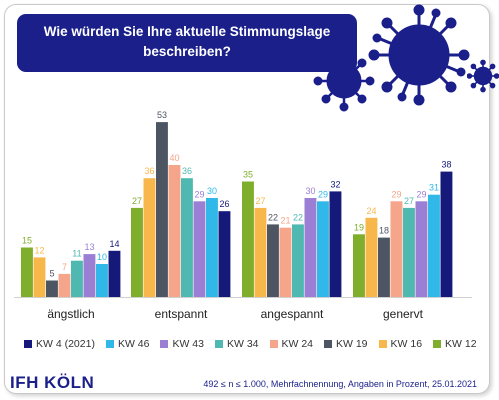 The height and width of the screenshot is (400, 499). I want to click on legend-label: KW 4 (2021), so click(65, 344).